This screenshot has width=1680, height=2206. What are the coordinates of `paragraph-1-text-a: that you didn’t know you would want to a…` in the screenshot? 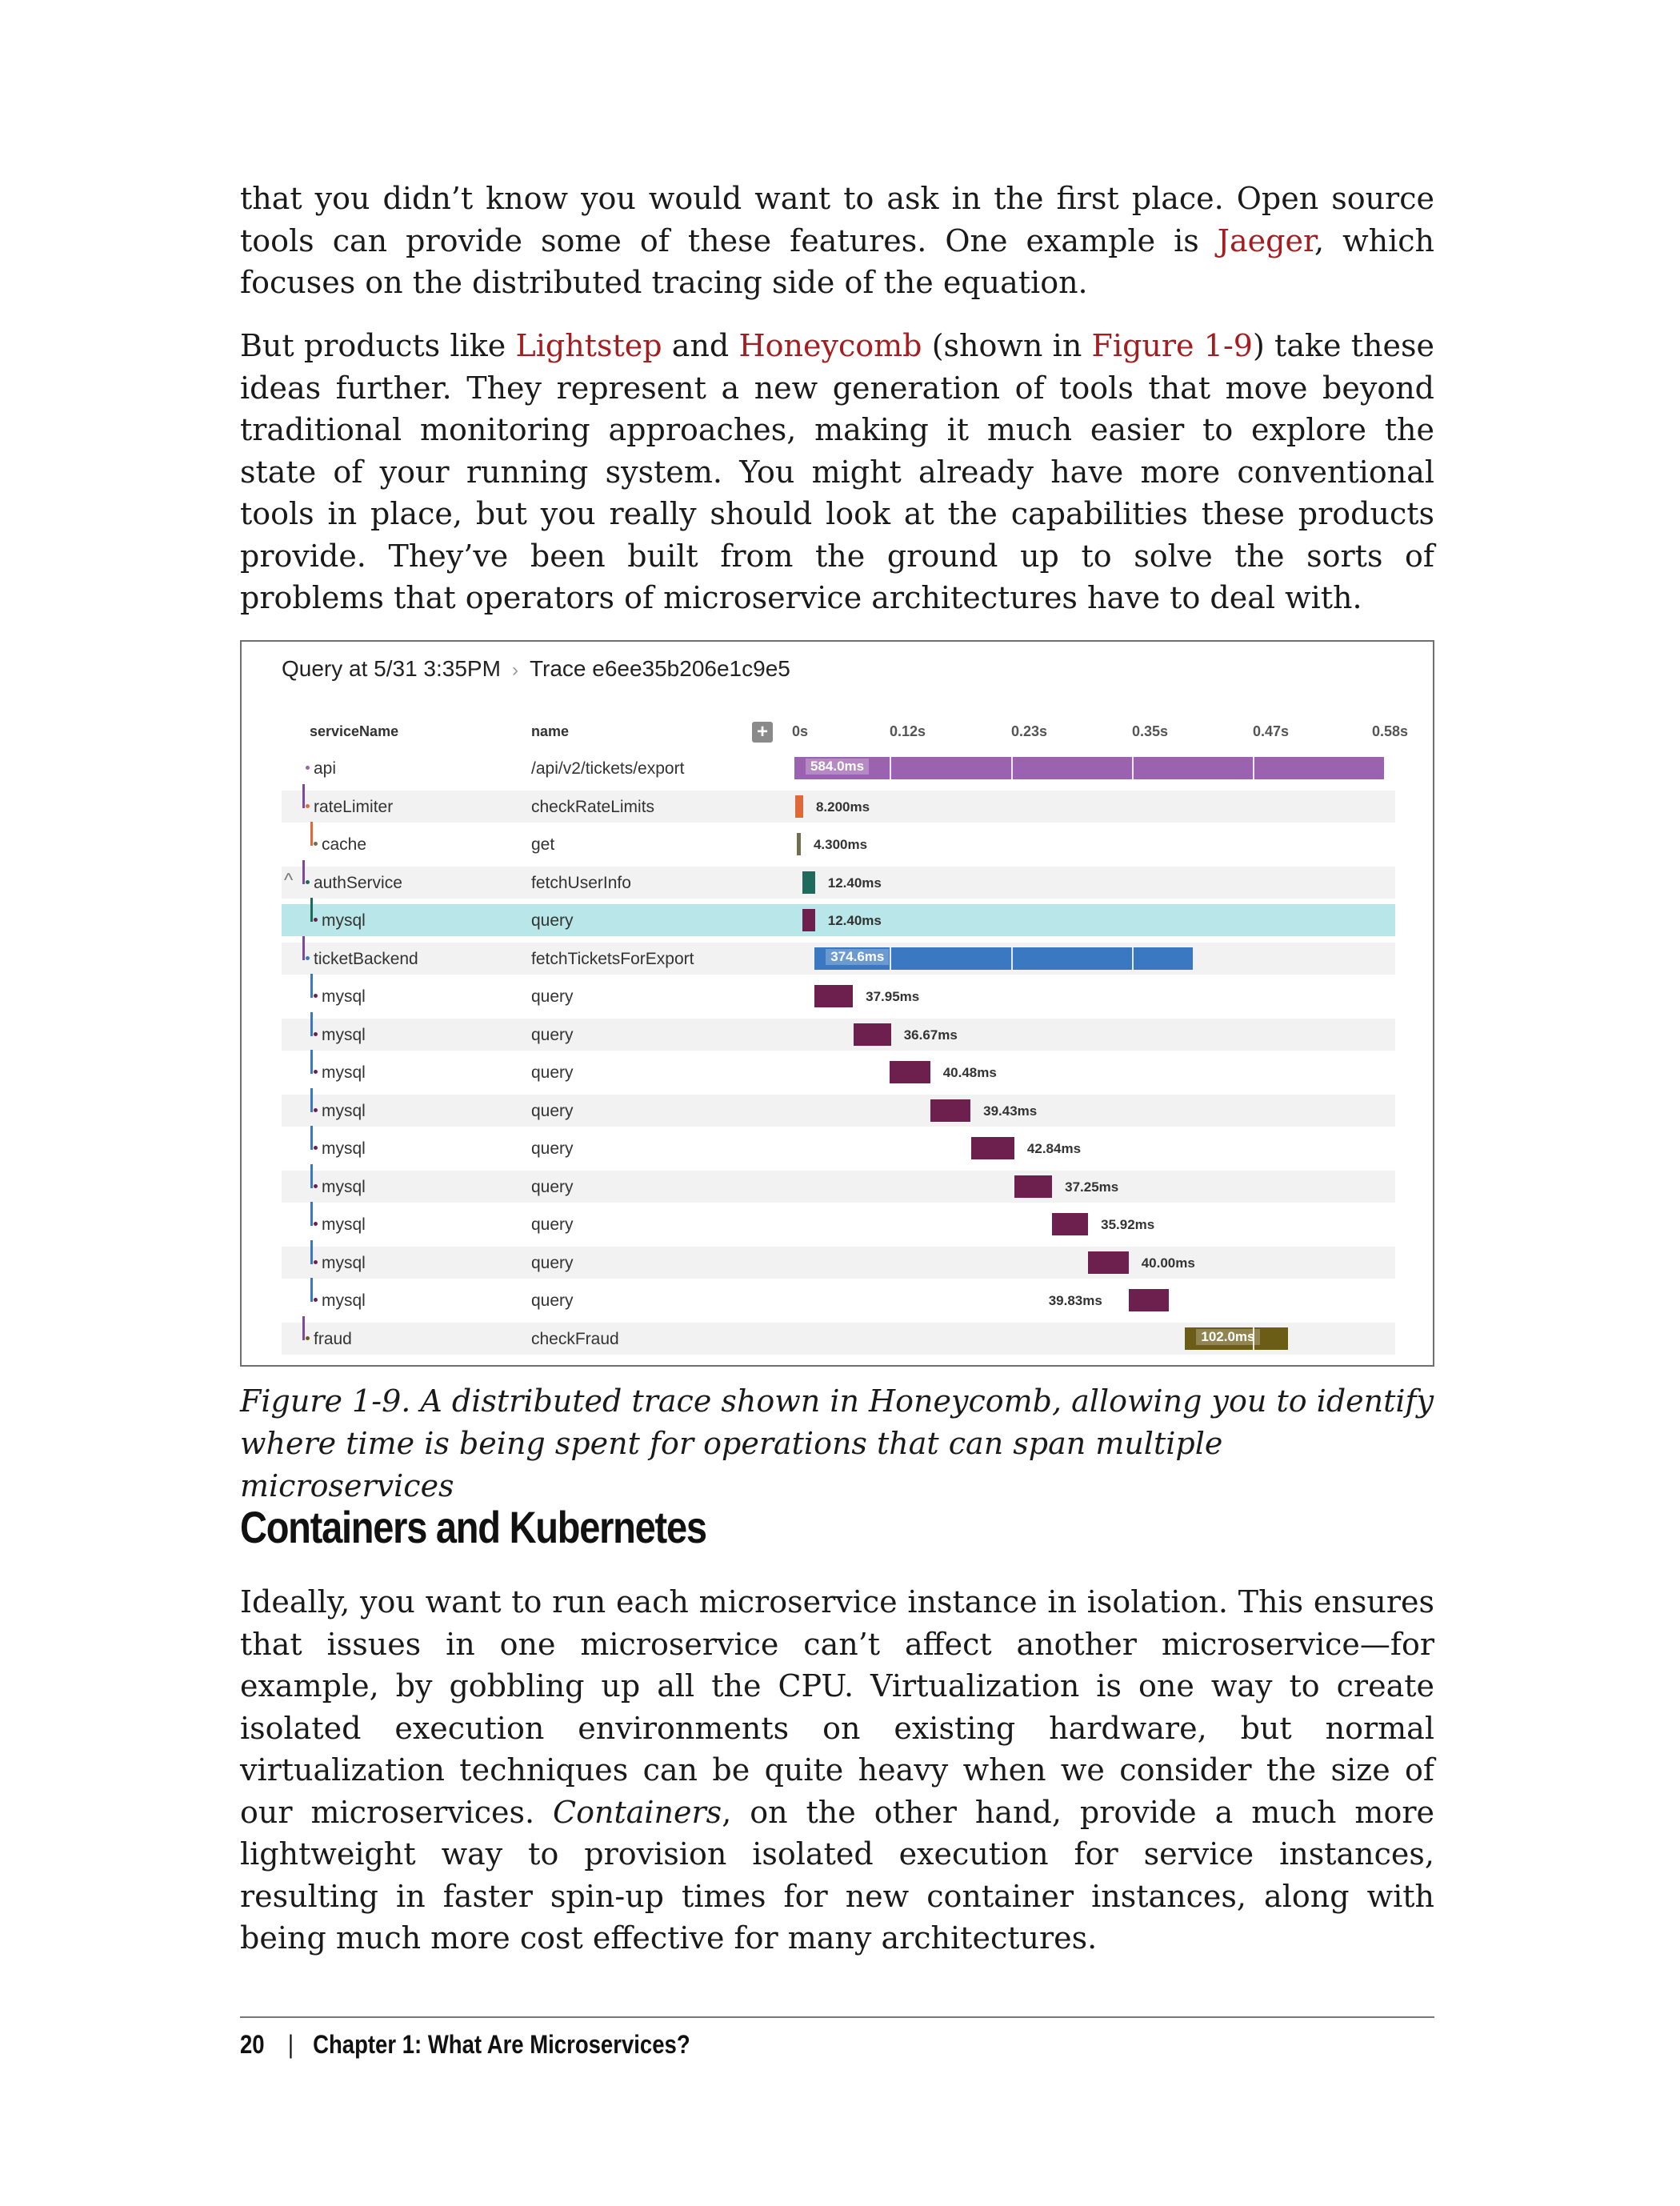 It's located at (837, 220).